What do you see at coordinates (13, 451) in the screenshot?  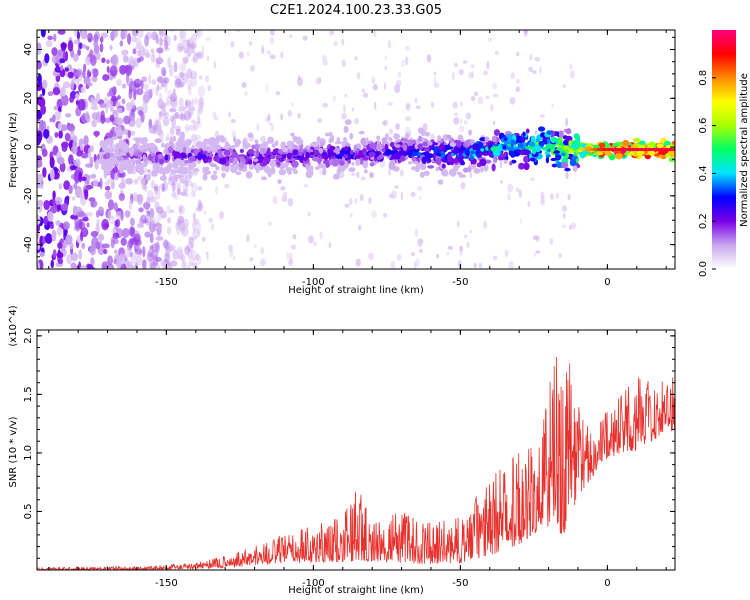 I see `snr-y-axis-label: SNR (10 * v/v)` at bounding box center [13, 451].